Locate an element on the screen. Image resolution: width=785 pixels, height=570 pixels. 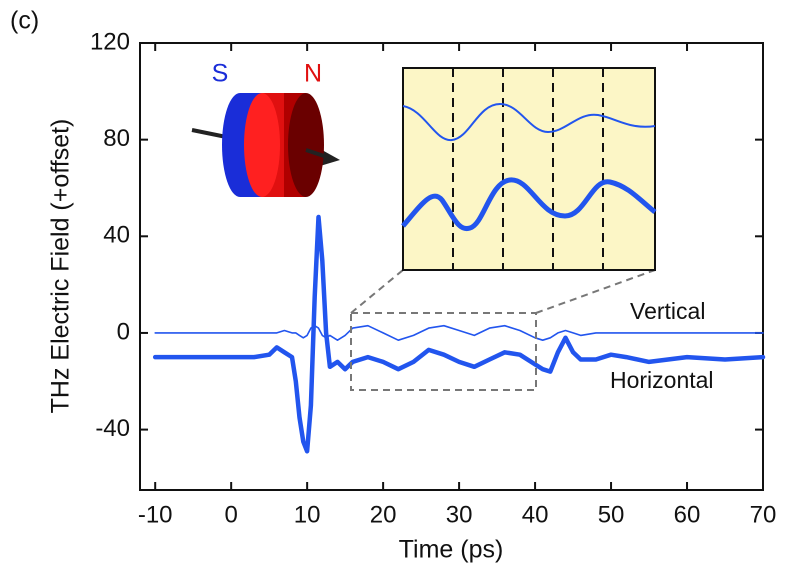
x-axis-label: Time (ps) is located at coordinates (451, 550).